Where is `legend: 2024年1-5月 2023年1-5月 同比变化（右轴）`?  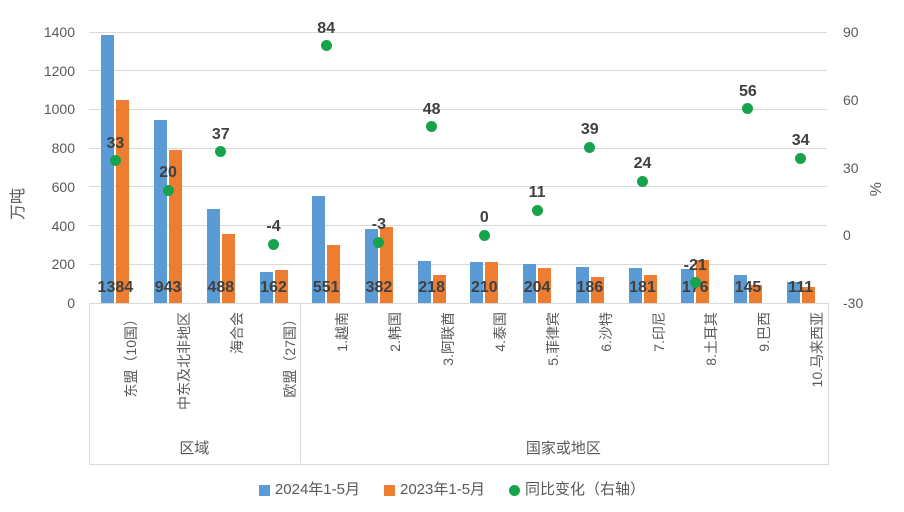 legend: 2024年1-5月 2023年1-5月 同比变化（右轴） is located at coordinates (452, 490).